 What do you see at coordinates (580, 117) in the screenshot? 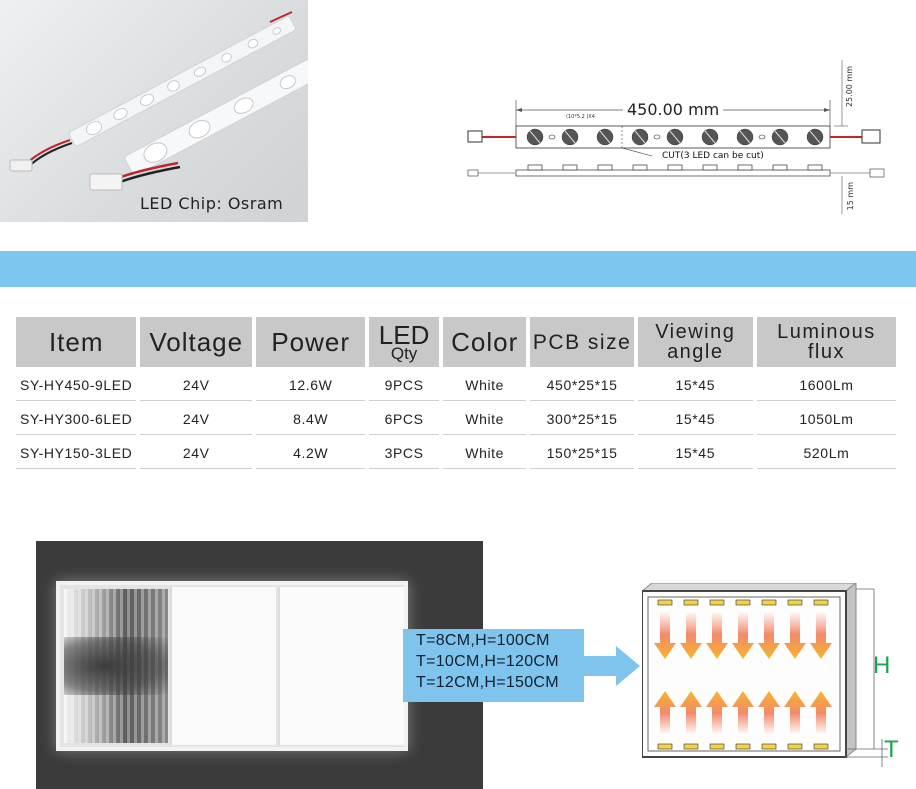
I see `hole-dimension: (10*5.2 )X4` at bounding box center [580, 117].